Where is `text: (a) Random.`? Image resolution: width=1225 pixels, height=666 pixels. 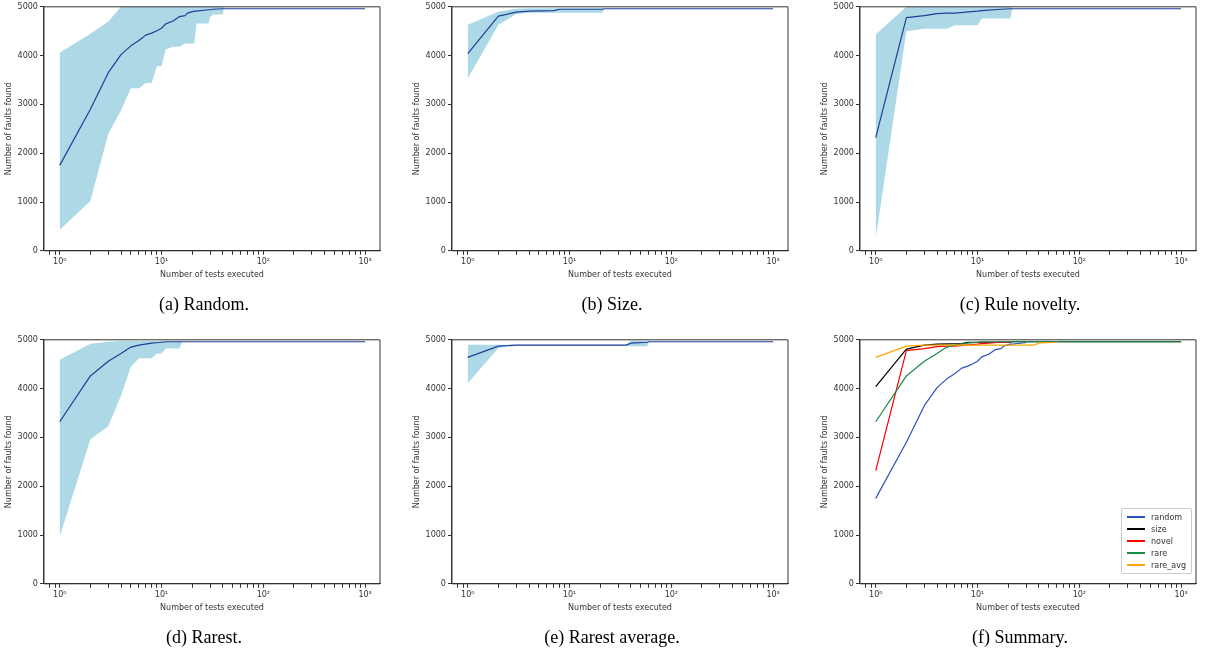 text: (a) Random. is located at coordinates (204, 304).